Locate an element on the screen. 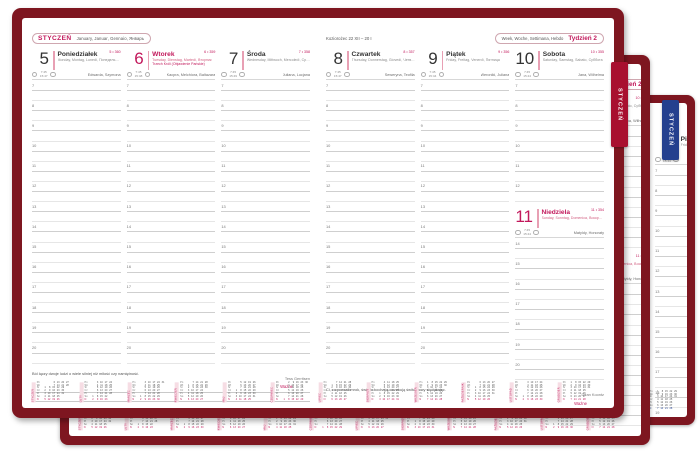 This screenshot has height=463, width=700. hour-row: 13 is located at coordinates (76, 207).